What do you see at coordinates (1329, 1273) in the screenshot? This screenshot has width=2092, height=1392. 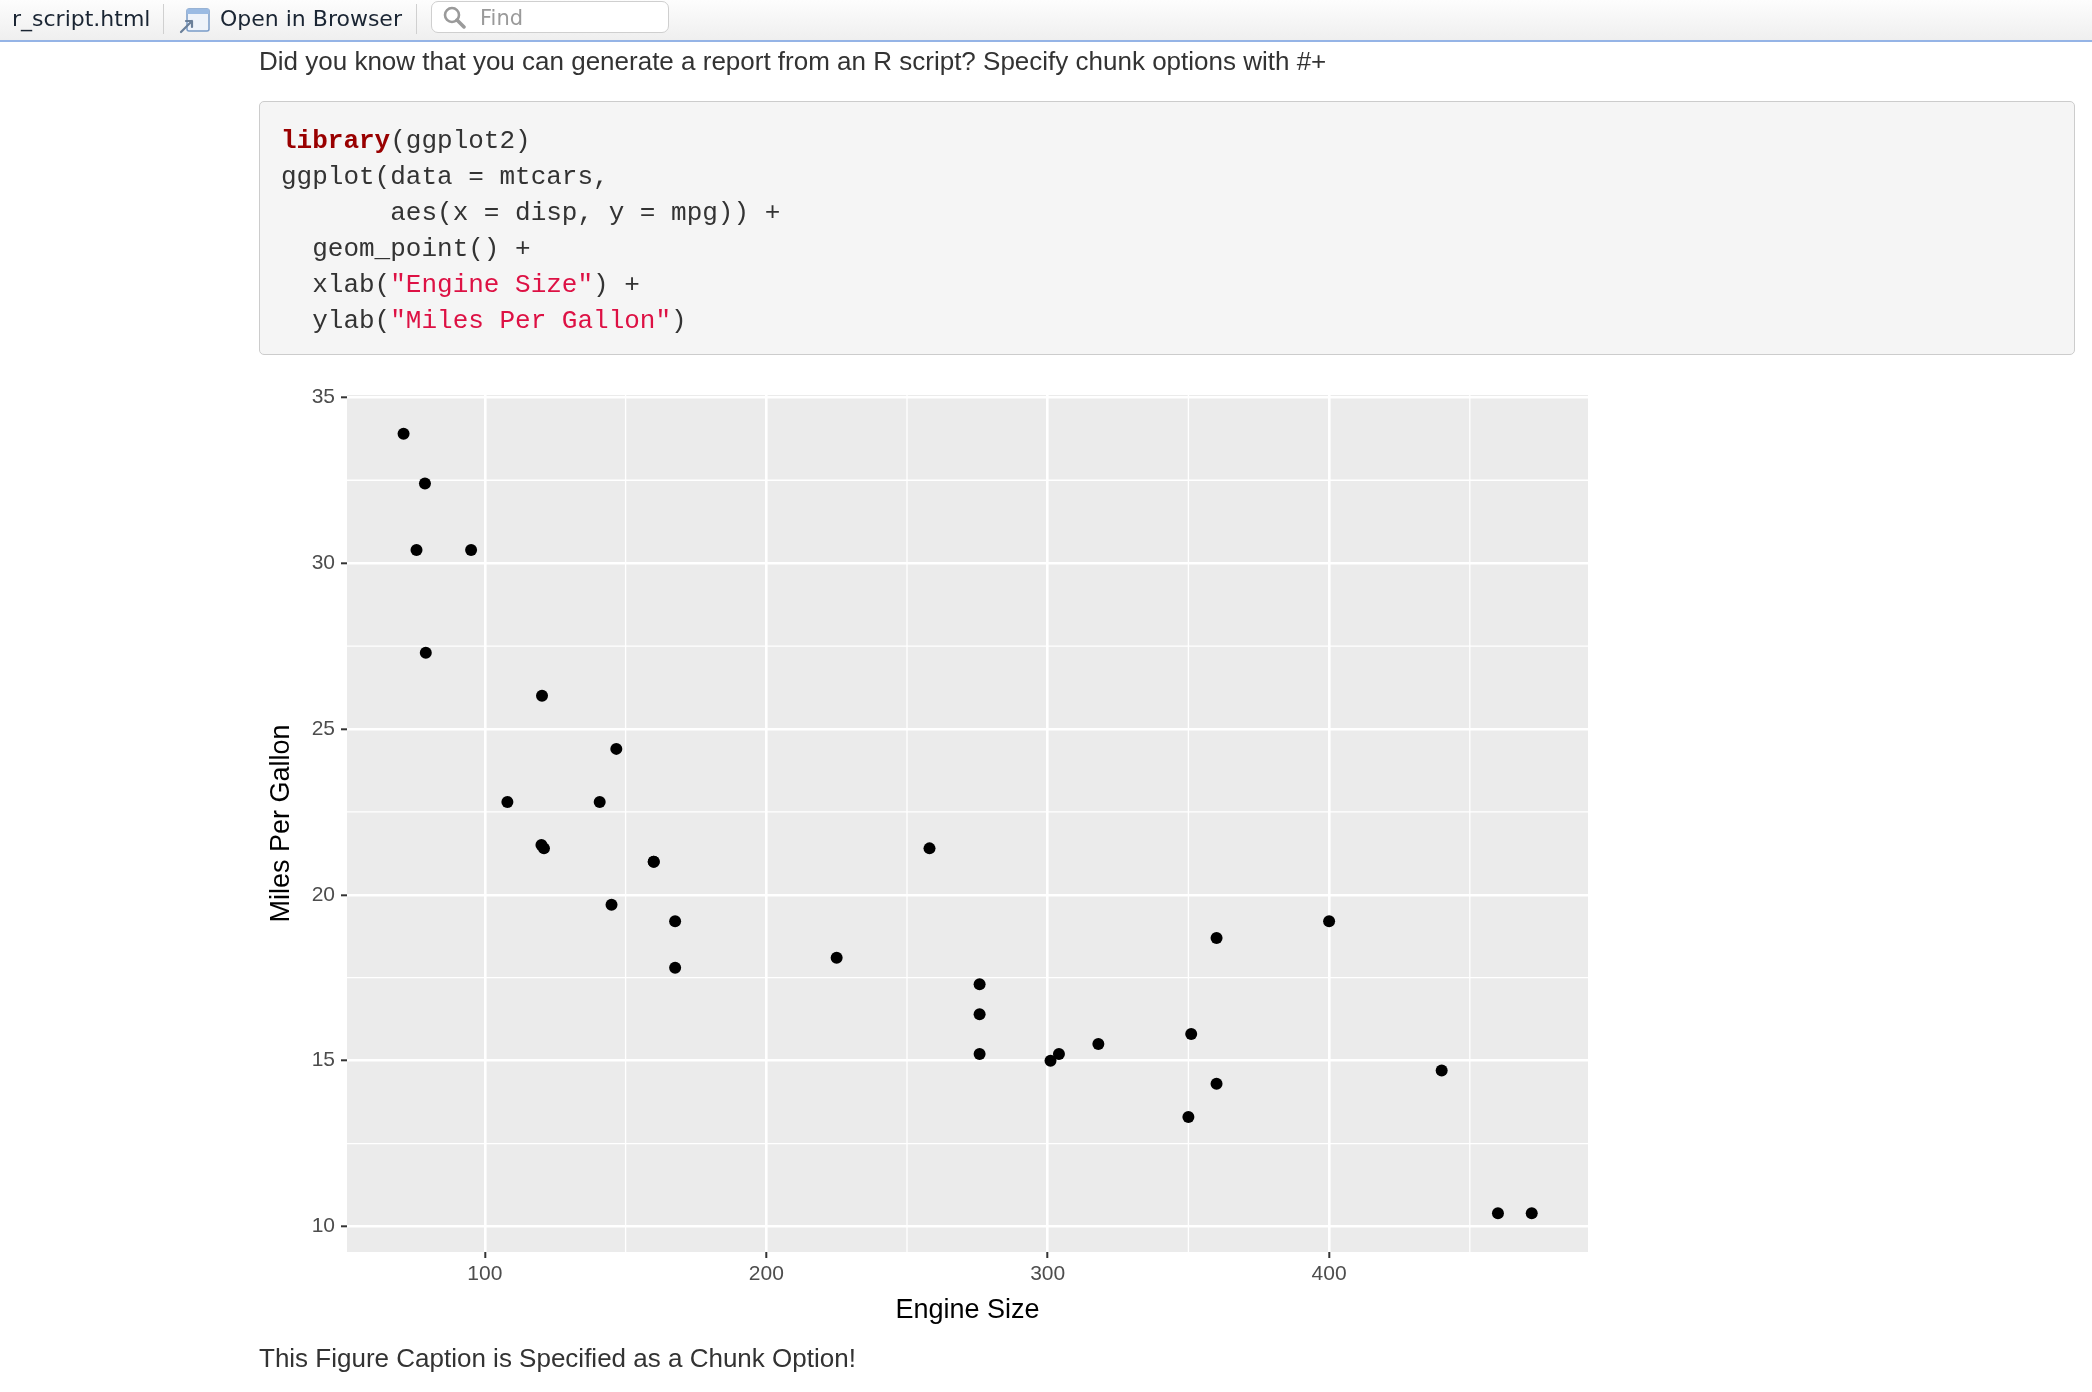 I see `x-tick-label: 400` at bounding box center [1329, 1273].